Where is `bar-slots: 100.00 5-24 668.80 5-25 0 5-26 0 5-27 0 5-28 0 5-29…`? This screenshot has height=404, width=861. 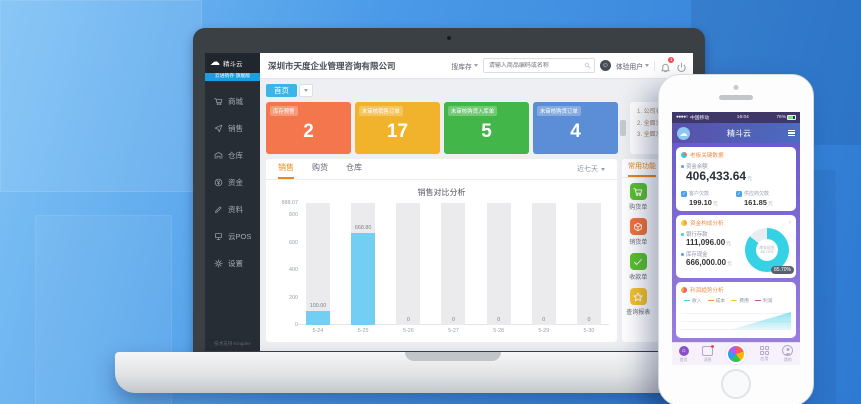 bar-slots: 100.00 5-24 668.80 5-25 0 5-26 0 5-27 0 5-28 0 5-29… is located at coordinates (453, 268).